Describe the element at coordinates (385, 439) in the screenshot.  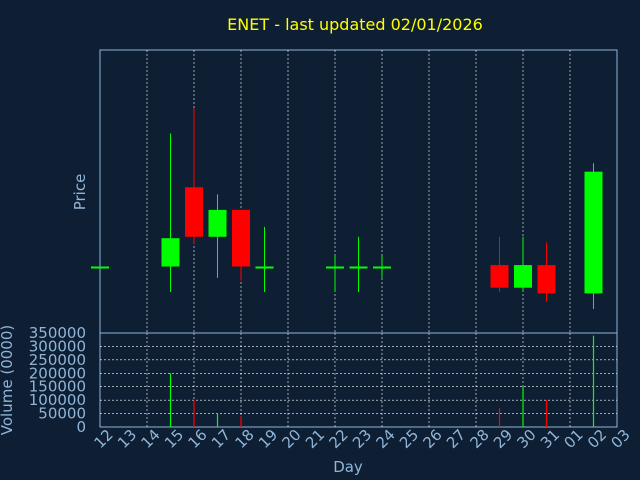
I see `x-tick-label: 24` at that location.